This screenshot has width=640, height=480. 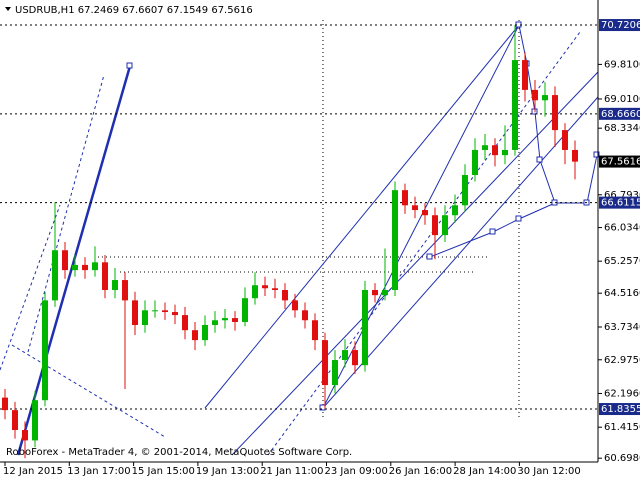 I want to click on y-tick-label: 62.9750, so click(x=622, y=360).